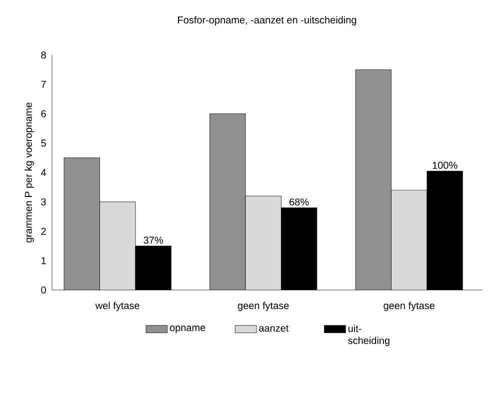  What do you see at coordinates (117, 307) in the screenshot?
I see `x-tick-label: wel fytase` at bounding box center [117, 307].